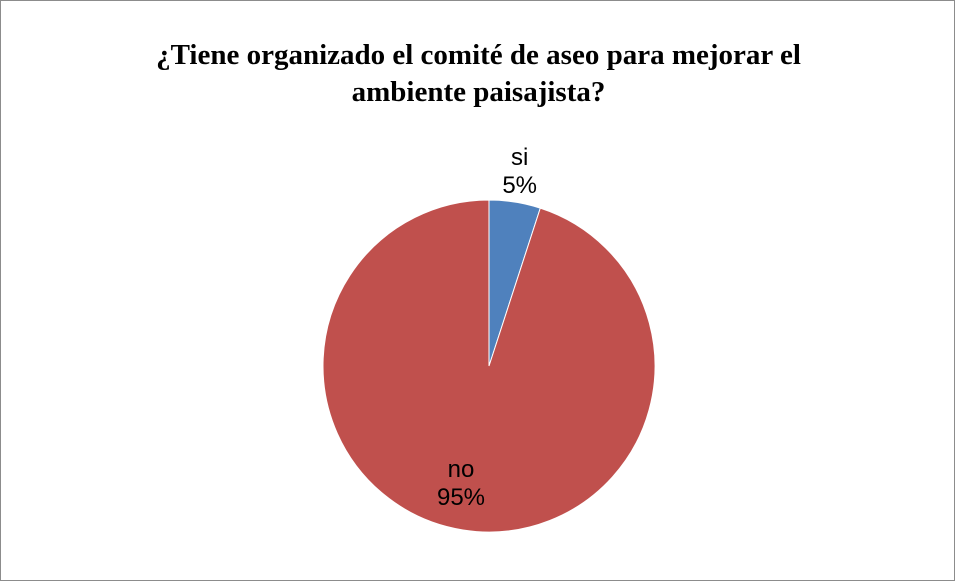 This screenshot has height=581, width=955. I want to click on chart-title-line-2: ambiente paisajista?, so click(478, 92).